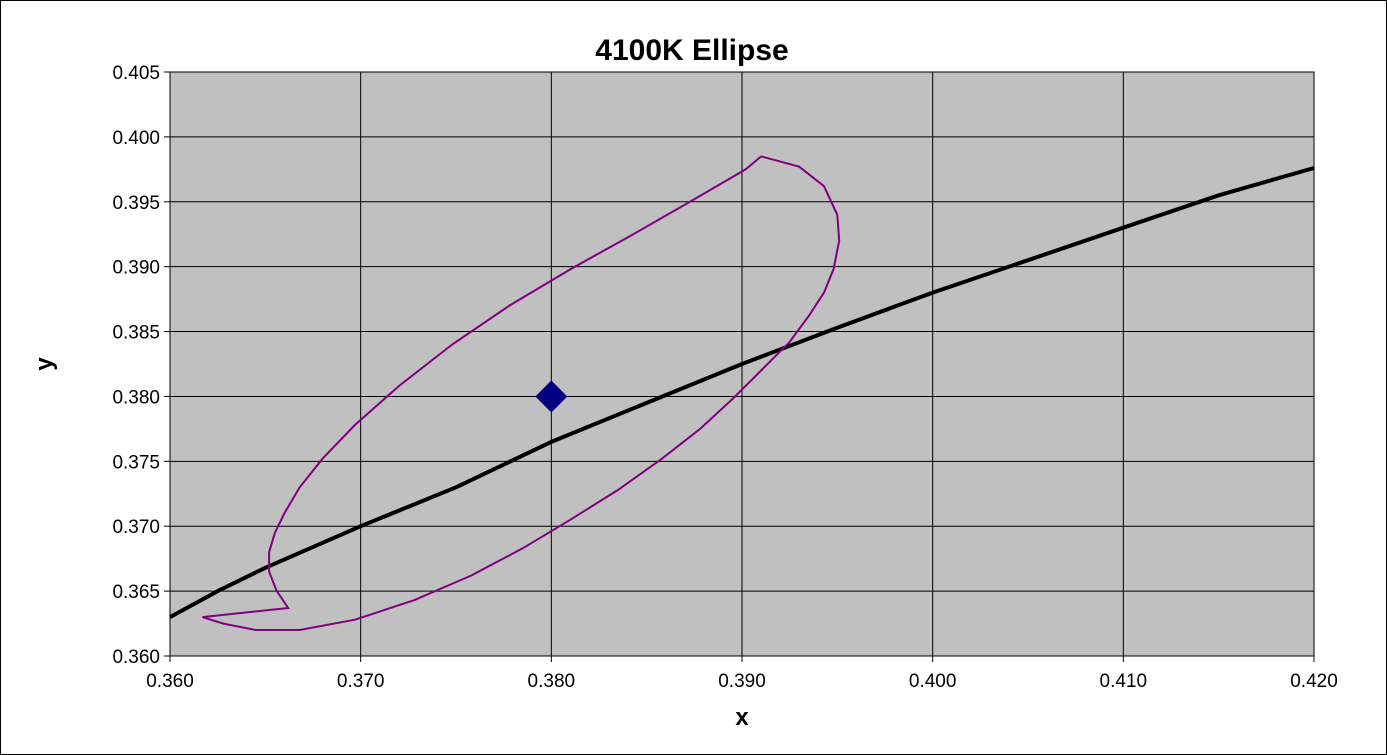 The height and width of the screenshot is (755, 1387). What do you see at coordinates (44, 364) in the screenshot?
I see `y-axis-title: y` at bounding box center [44, 364].